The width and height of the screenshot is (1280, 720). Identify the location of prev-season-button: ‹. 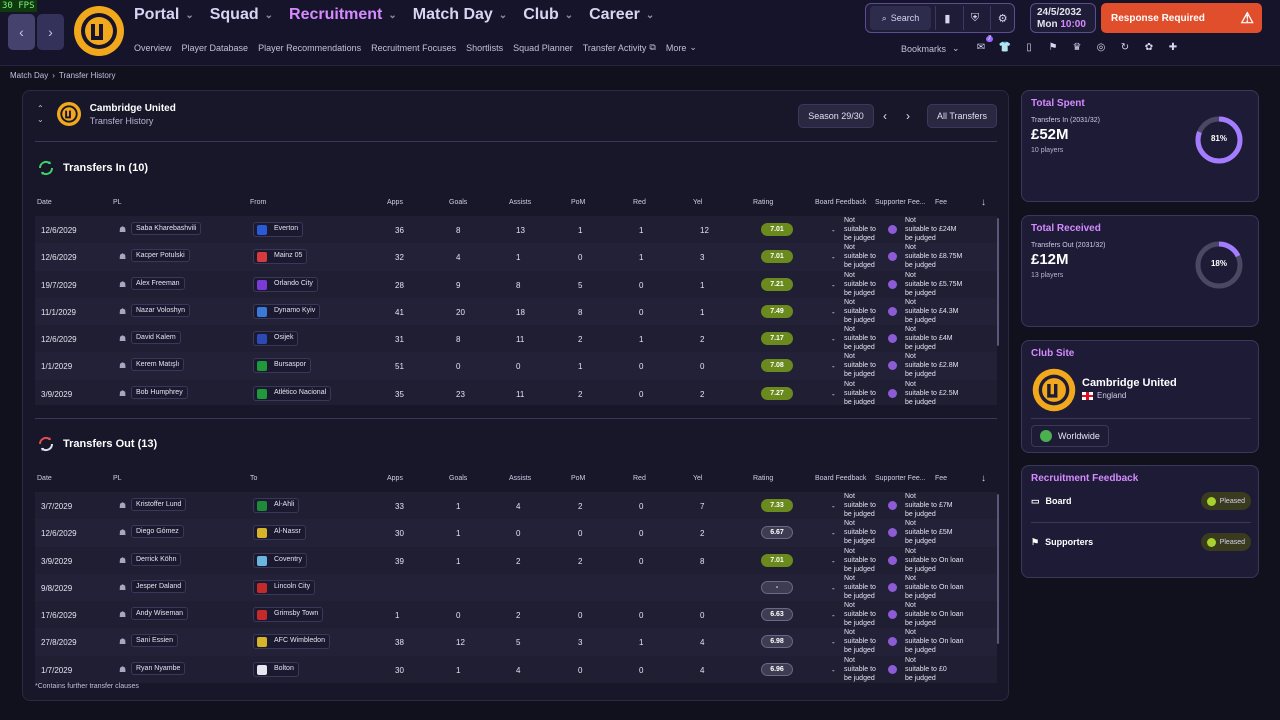
(885, 116).